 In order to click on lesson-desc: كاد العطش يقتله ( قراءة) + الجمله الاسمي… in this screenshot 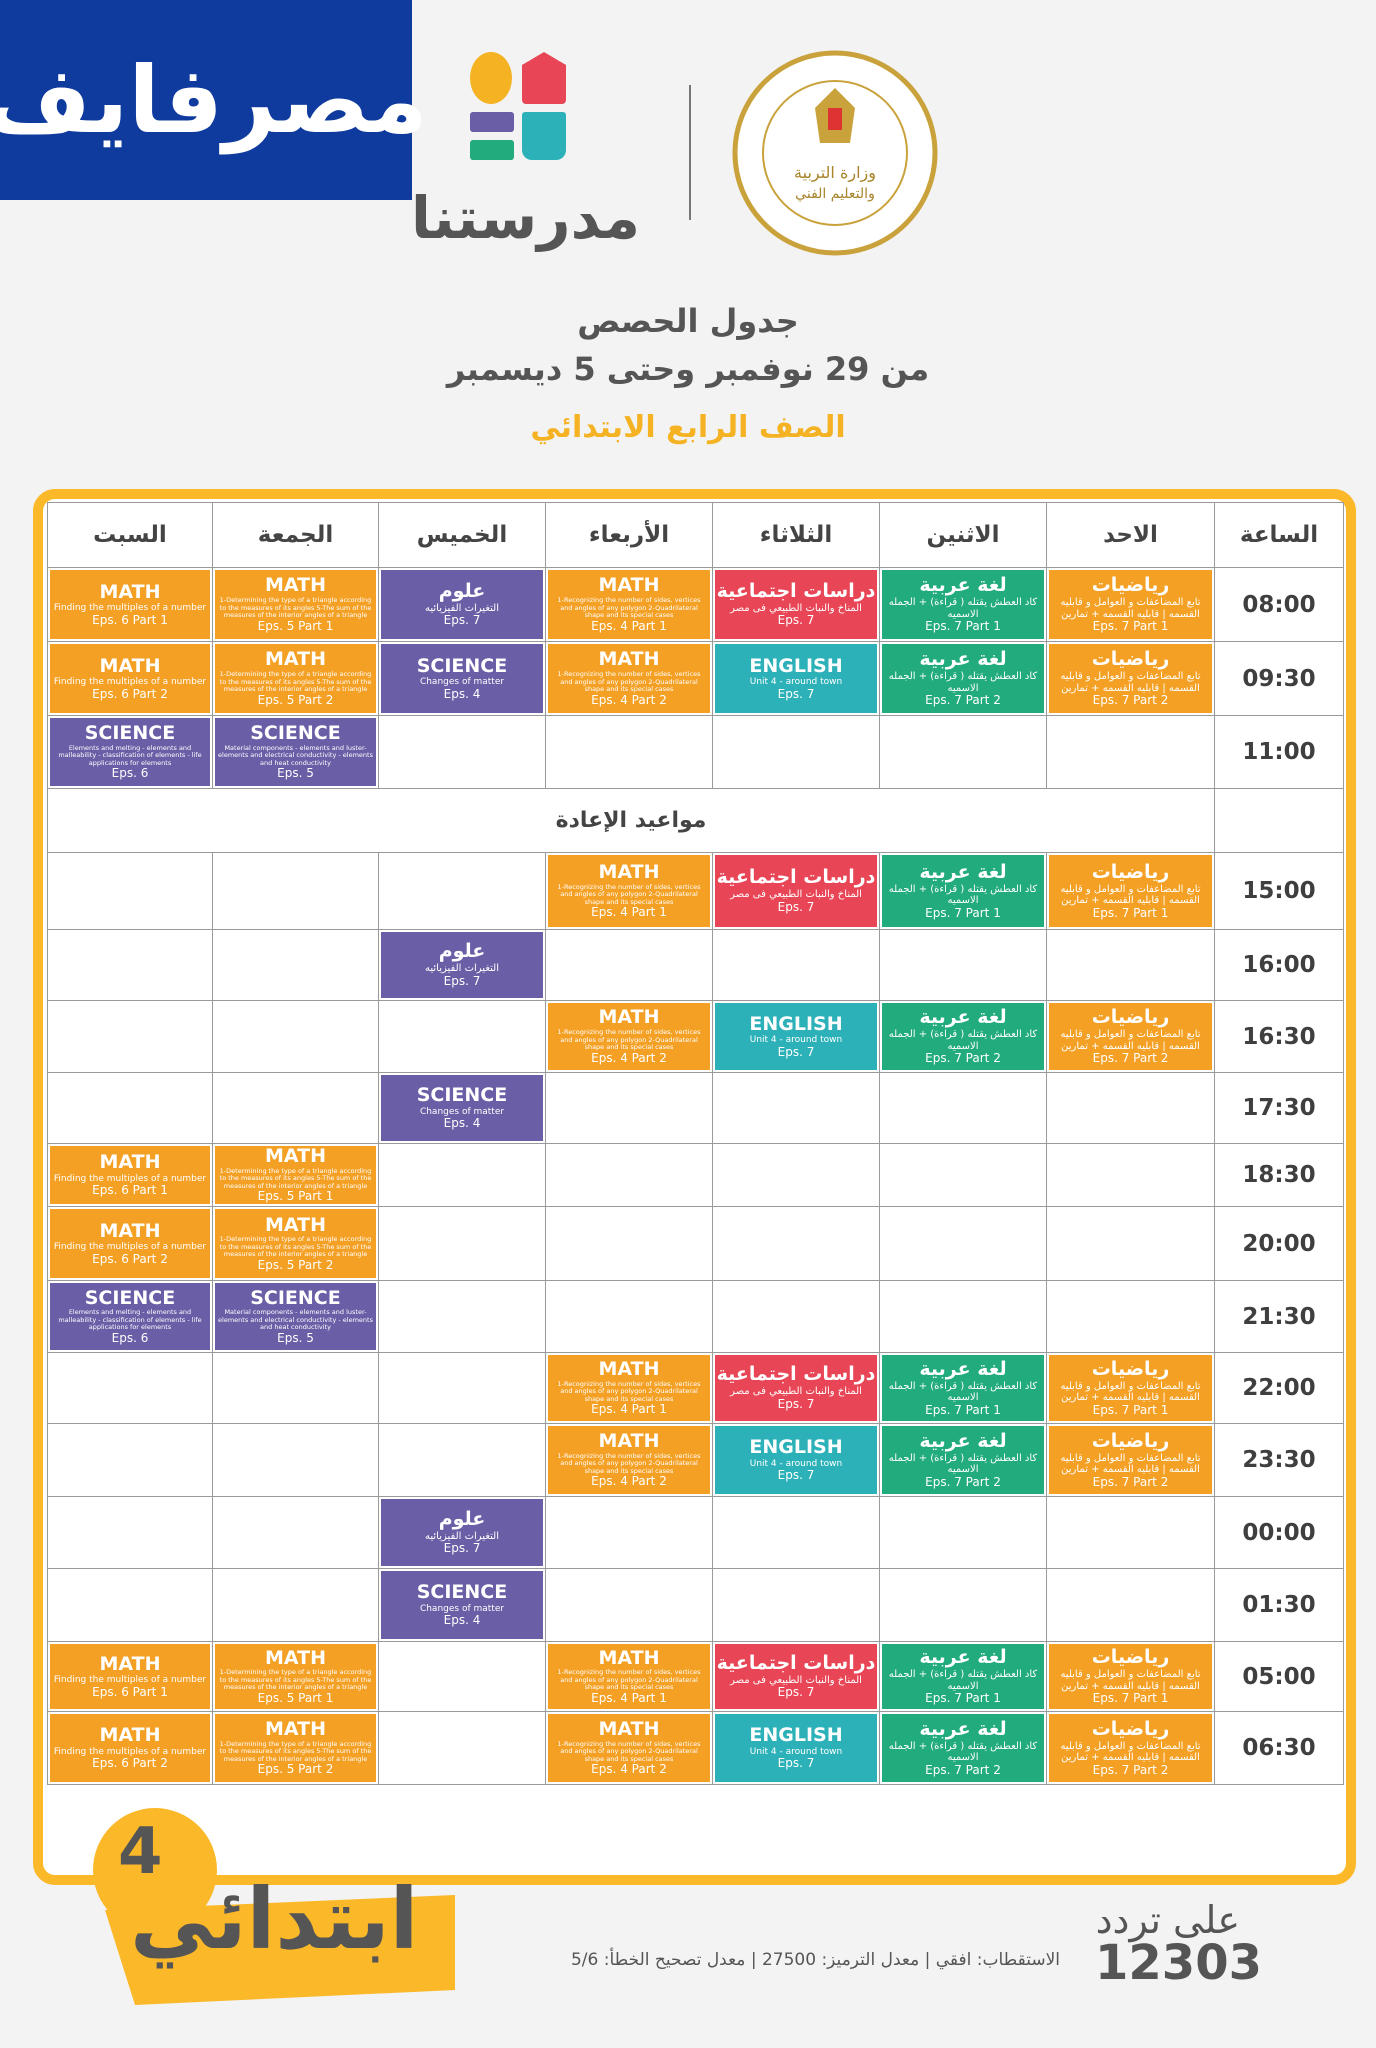, I will do `click(963, 1680)`.